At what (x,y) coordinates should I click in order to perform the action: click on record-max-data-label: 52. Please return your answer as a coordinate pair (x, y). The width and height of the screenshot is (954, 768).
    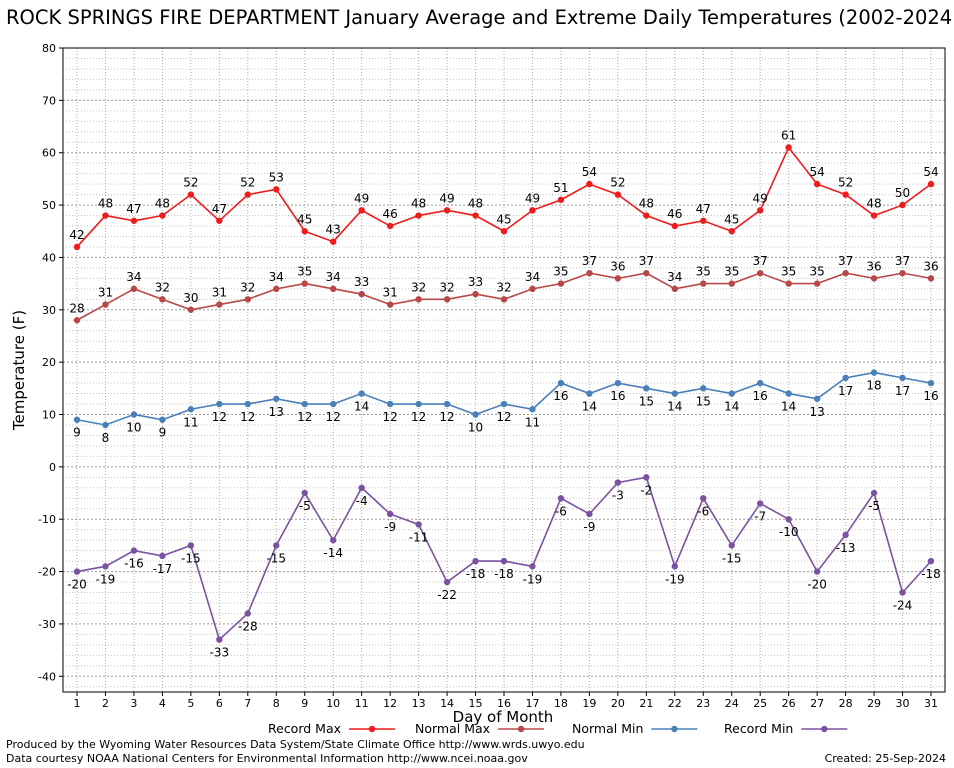
    Looking at the image, I should click on (190, 183).